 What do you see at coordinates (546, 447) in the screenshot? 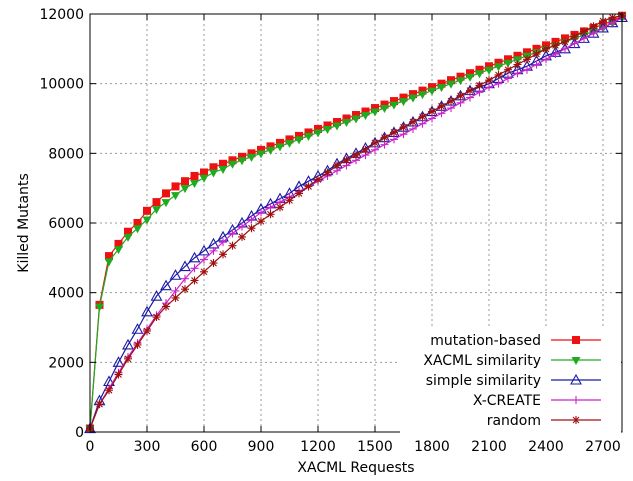
I see `x-tick-label: 2400` at bounding box center [546, 447].